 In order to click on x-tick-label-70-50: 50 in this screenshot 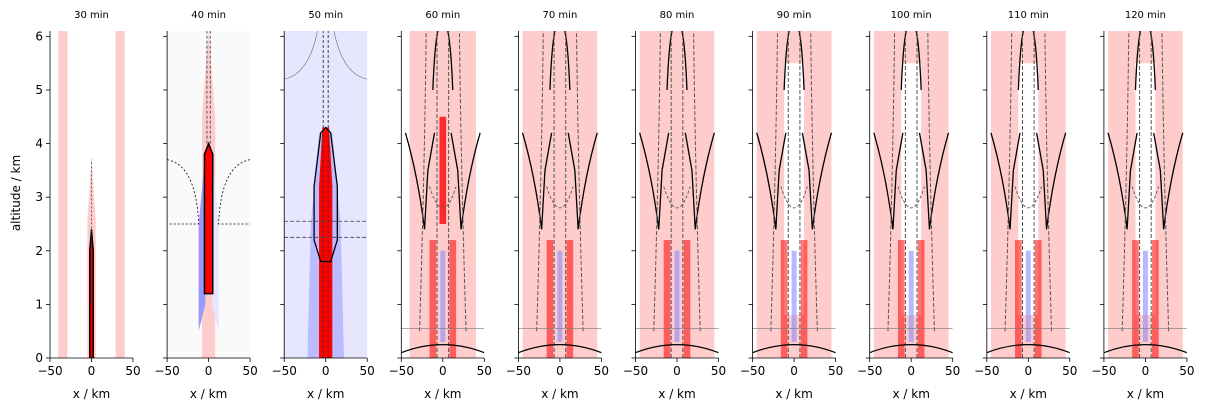, I will do `click(601, 371)`.